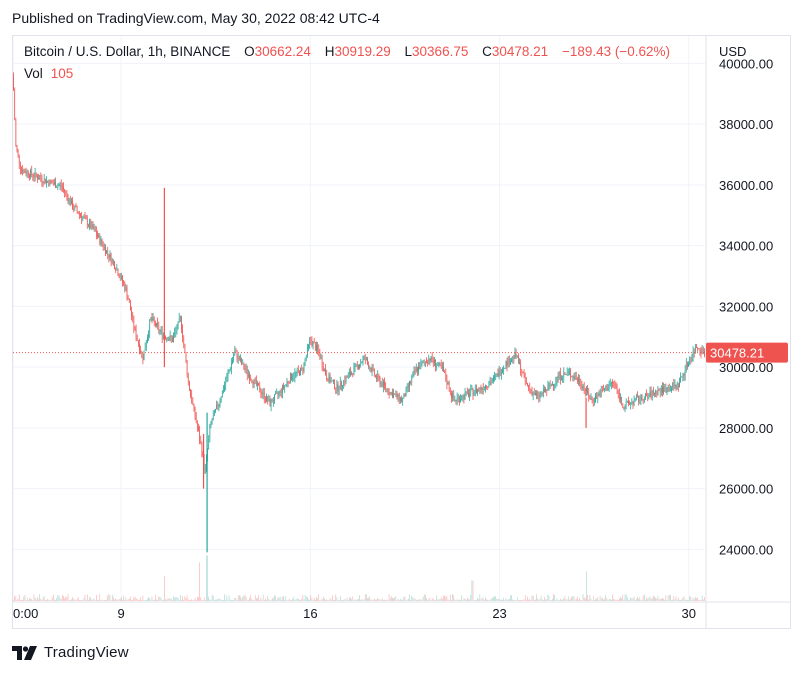 This screenshot has width=803, height=673. I want to click on y-tick-label: 36000.00, so click(746, 185).